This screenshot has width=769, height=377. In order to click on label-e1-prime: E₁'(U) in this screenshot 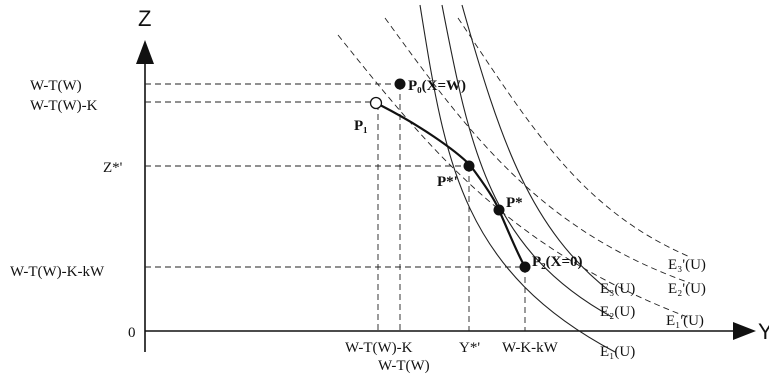, I will do `click(685, 321)`.